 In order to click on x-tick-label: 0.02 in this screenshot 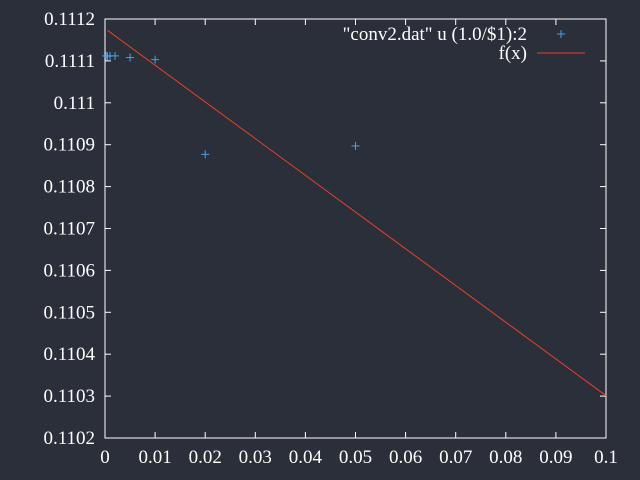, I will do `click(205, 457)`.